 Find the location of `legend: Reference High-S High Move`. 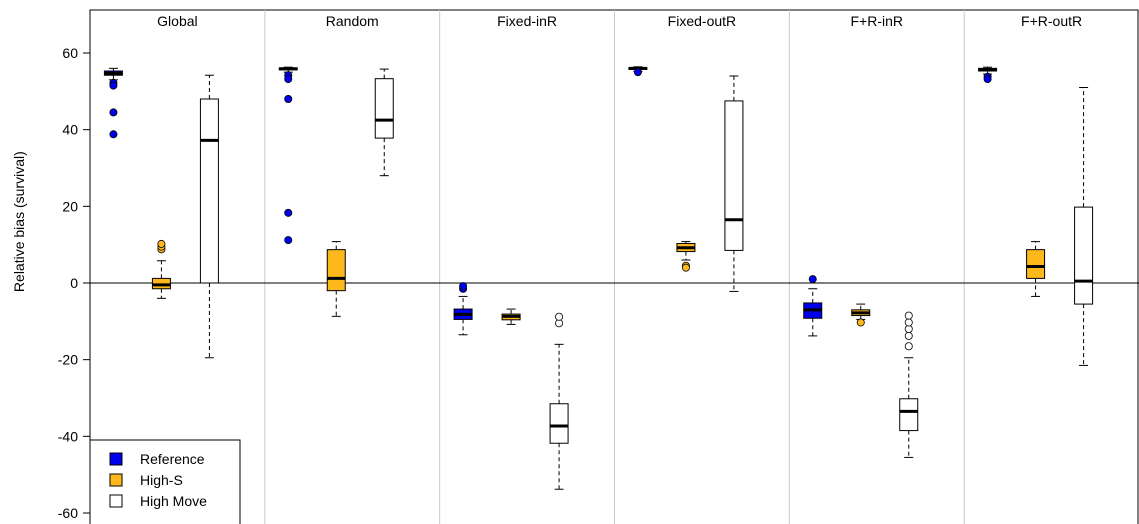

legend: Reference High-S High Move is located at coordinates (165, 481).